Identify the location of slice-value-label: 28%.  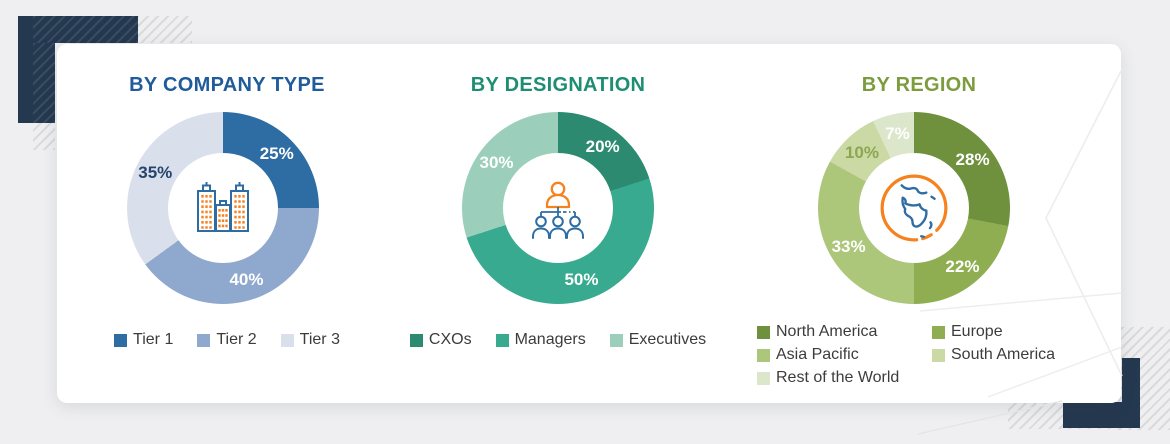
(972, 159).